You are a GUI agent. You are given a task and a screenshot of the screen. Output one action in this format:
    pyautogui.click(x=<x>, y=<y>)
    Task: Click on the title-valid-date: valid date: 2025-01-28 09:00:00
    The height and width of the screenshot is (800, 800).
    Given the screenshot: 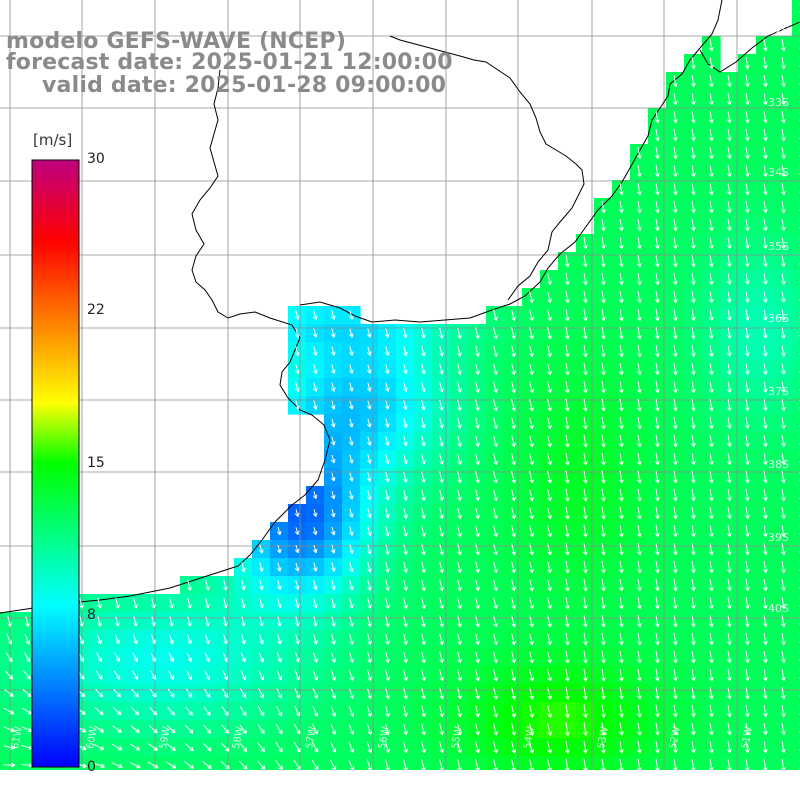 What is the action you would take?
    pyautogui.click(x=244, y=85)
    